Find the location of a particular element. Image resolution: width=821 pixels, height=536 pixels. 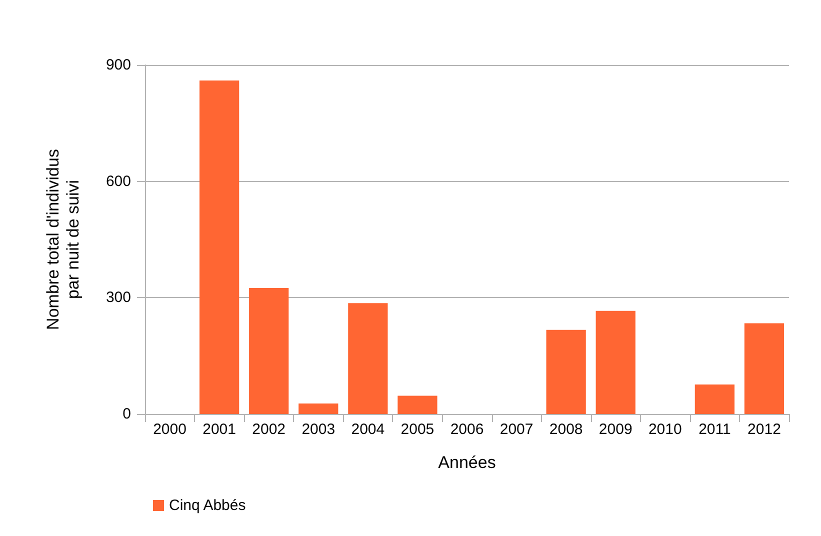

x-tick-label: 2009 is located at coordinates (615, 429).